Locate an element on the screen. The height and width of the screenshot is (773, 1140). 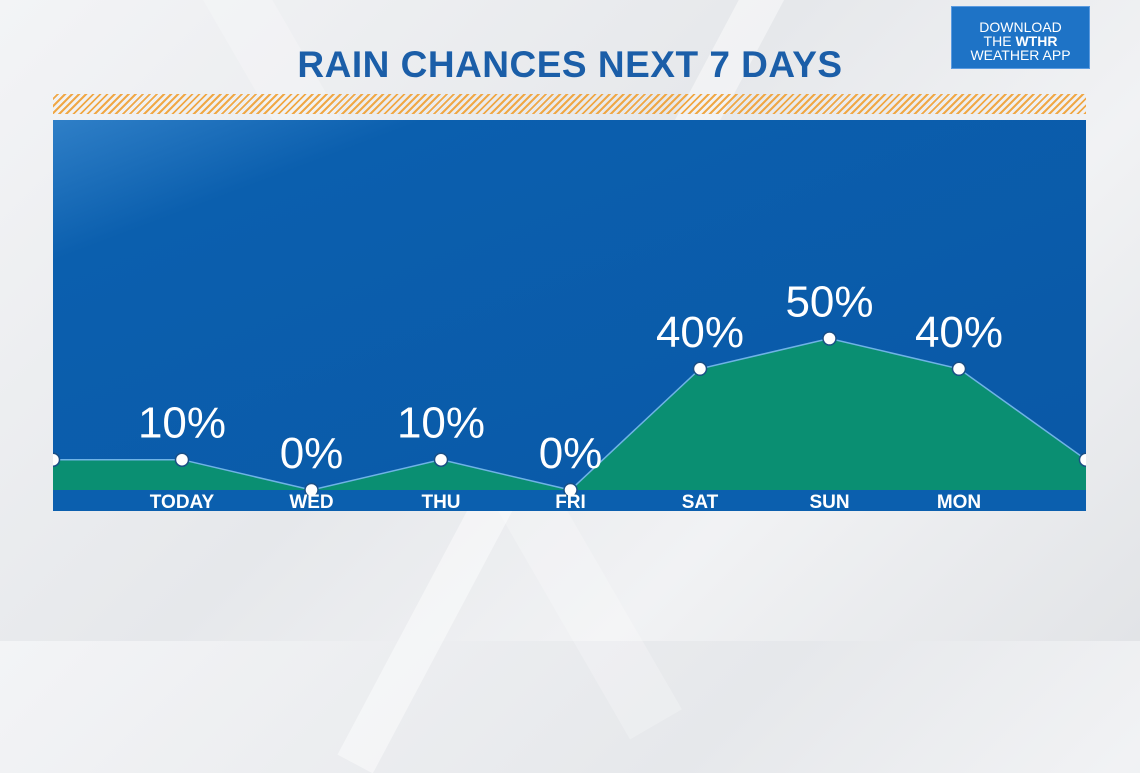
hatched-divider is located at coordinates (569, 104).